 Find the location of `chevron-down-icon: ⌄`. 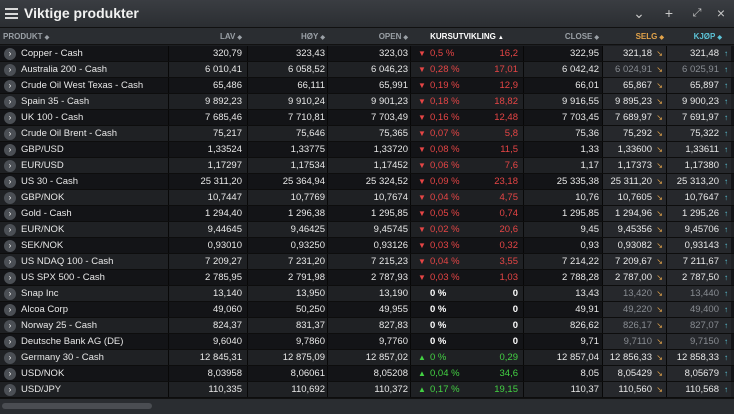

chevron-down-icon: ⌄ is located at coordinates (639, 13).